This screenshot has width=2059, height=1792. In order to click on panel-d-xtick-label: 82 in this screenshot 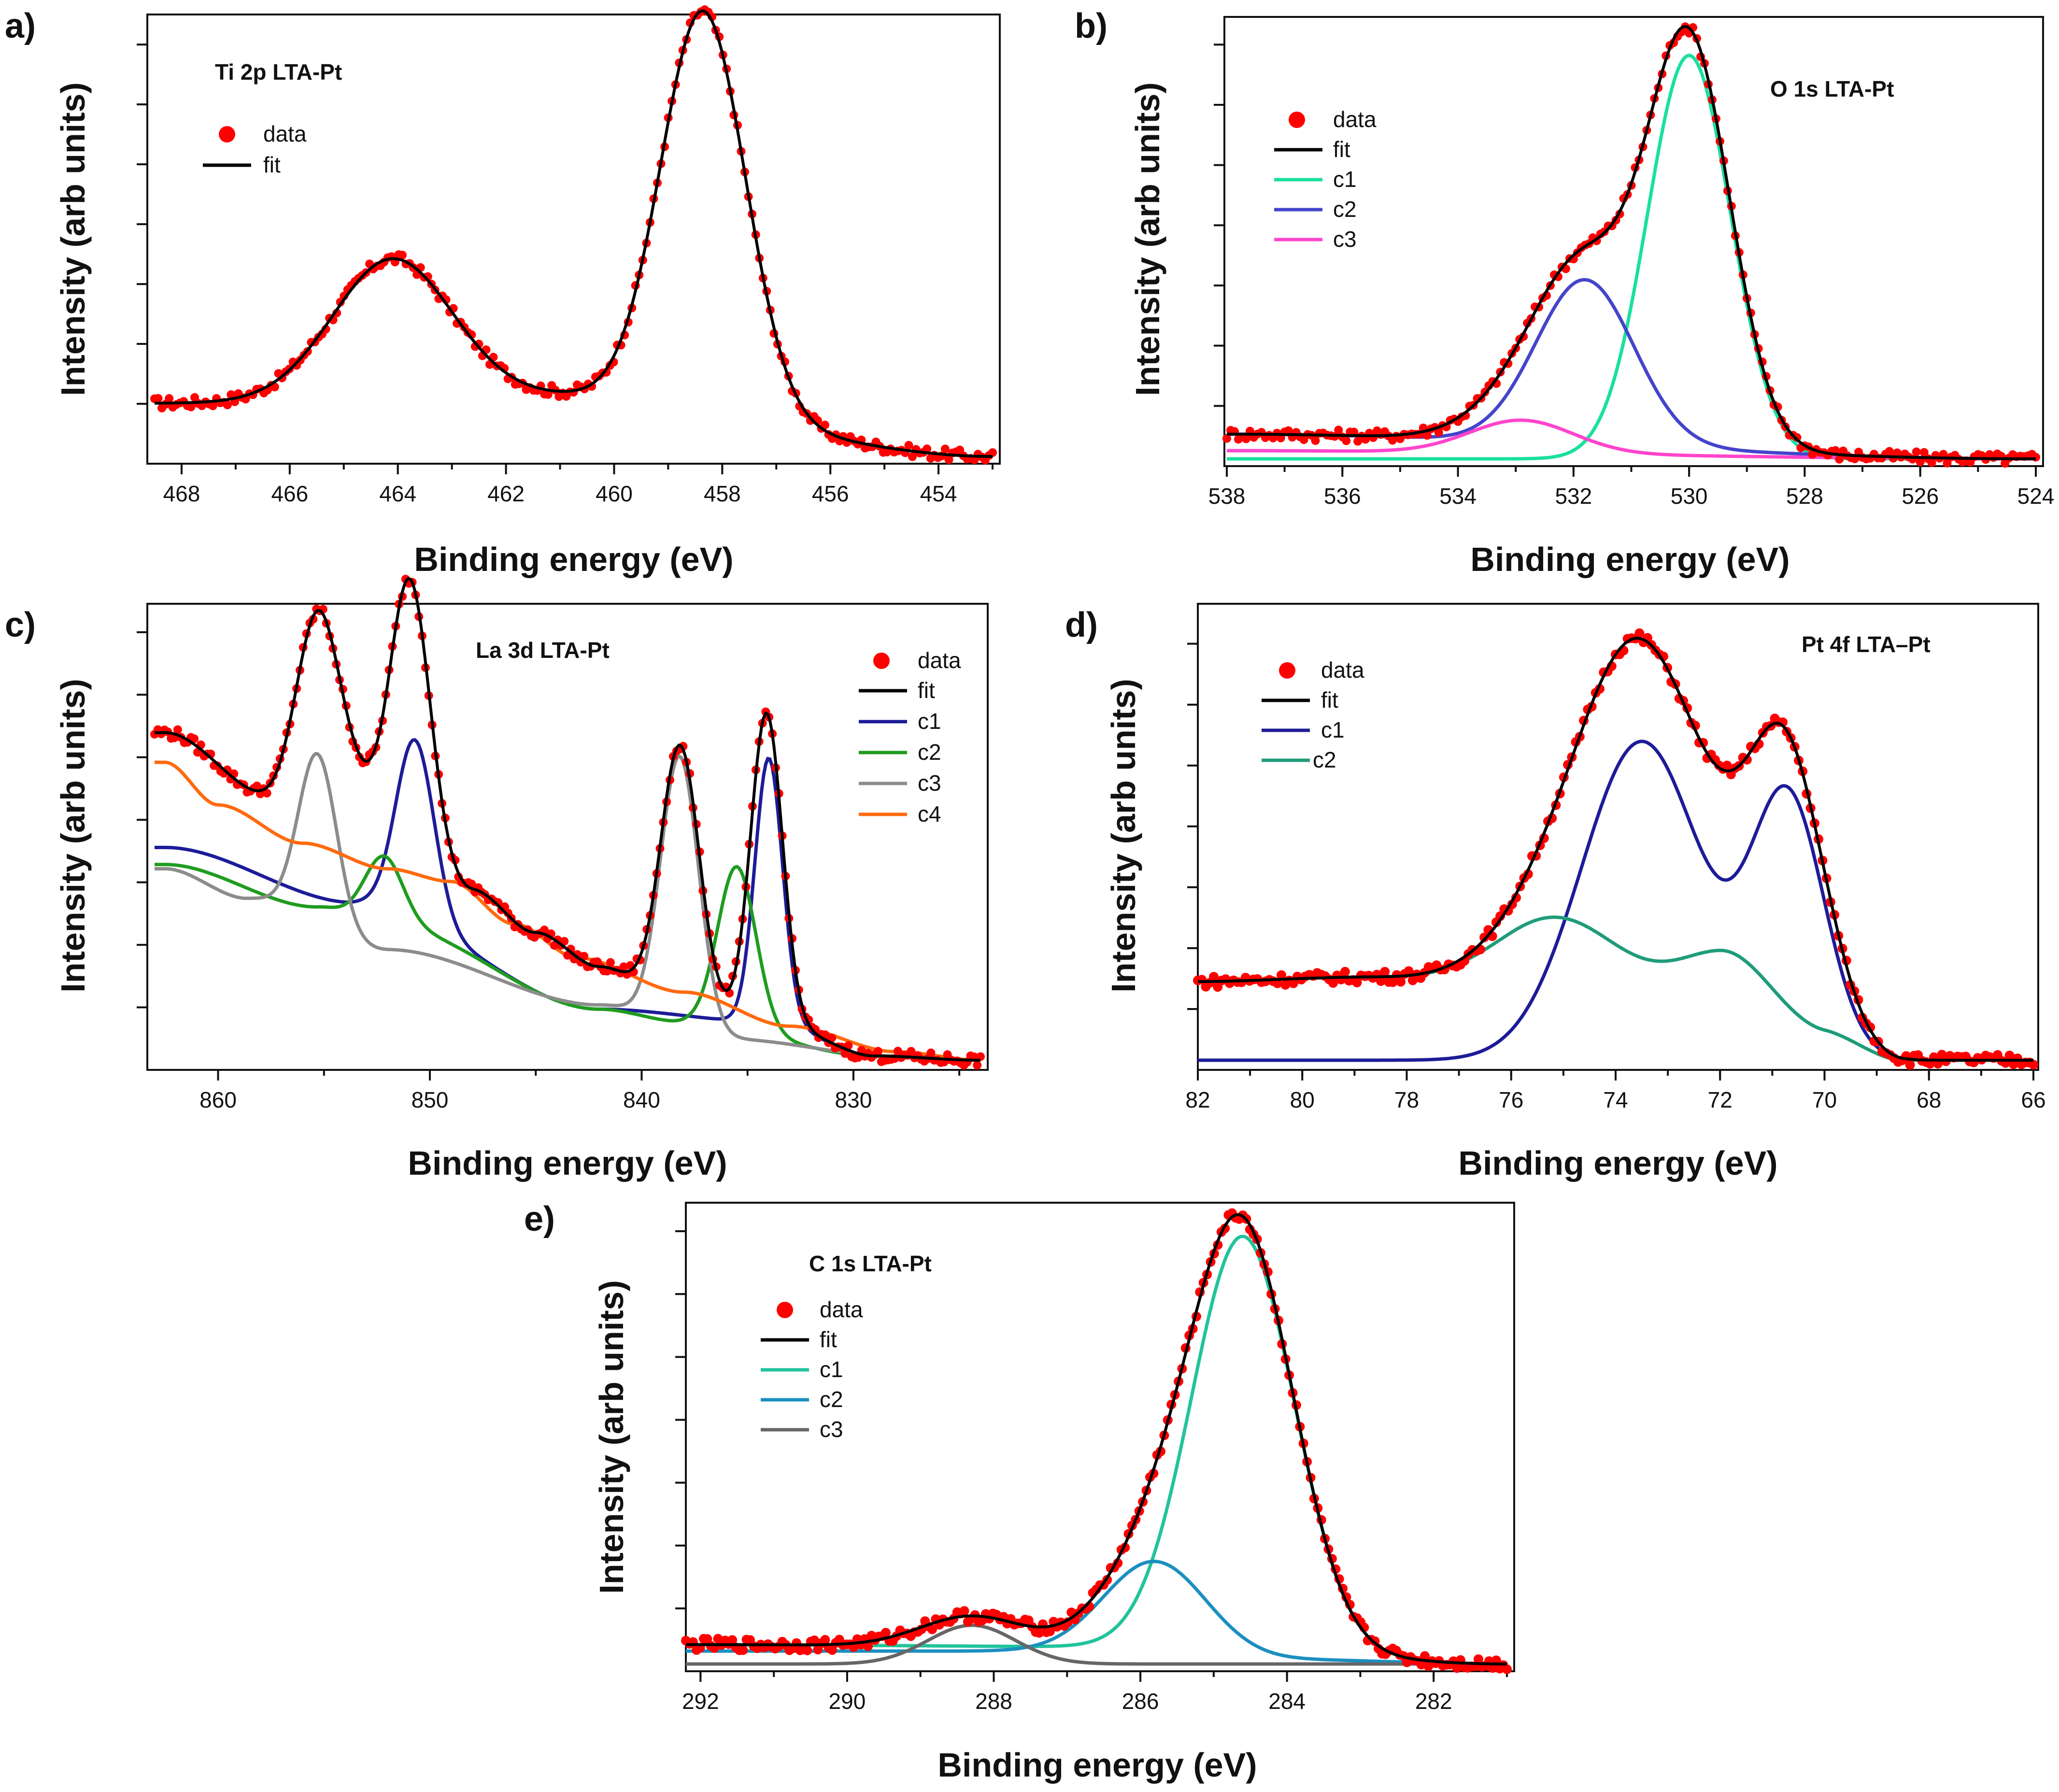, I will do `click(1197, 1099)`.